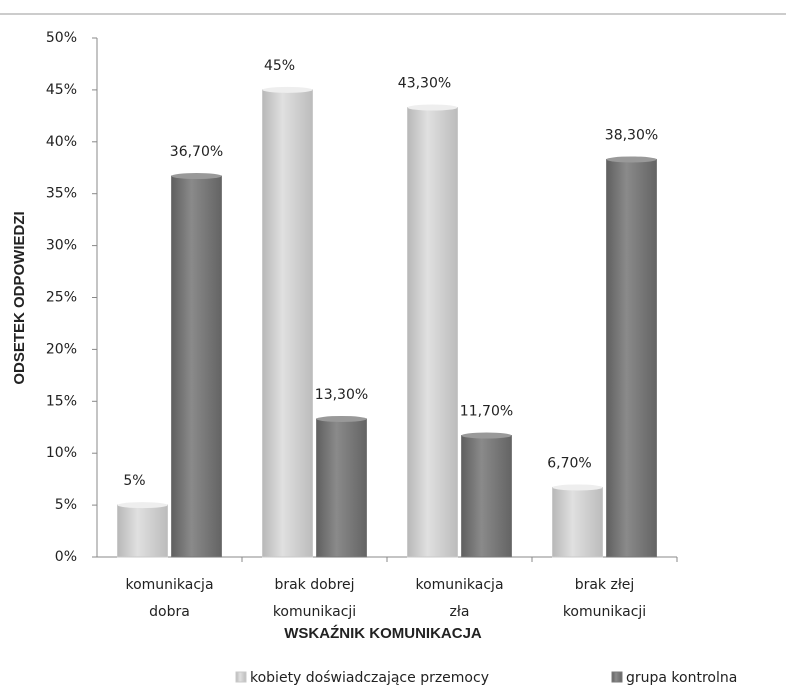 The height and width of the screenshot is (689, 786). What do you see at coordinates (61, 246) in the screenshot?
I see `y-tick-label: 30%` at bounding box center [61, 246].